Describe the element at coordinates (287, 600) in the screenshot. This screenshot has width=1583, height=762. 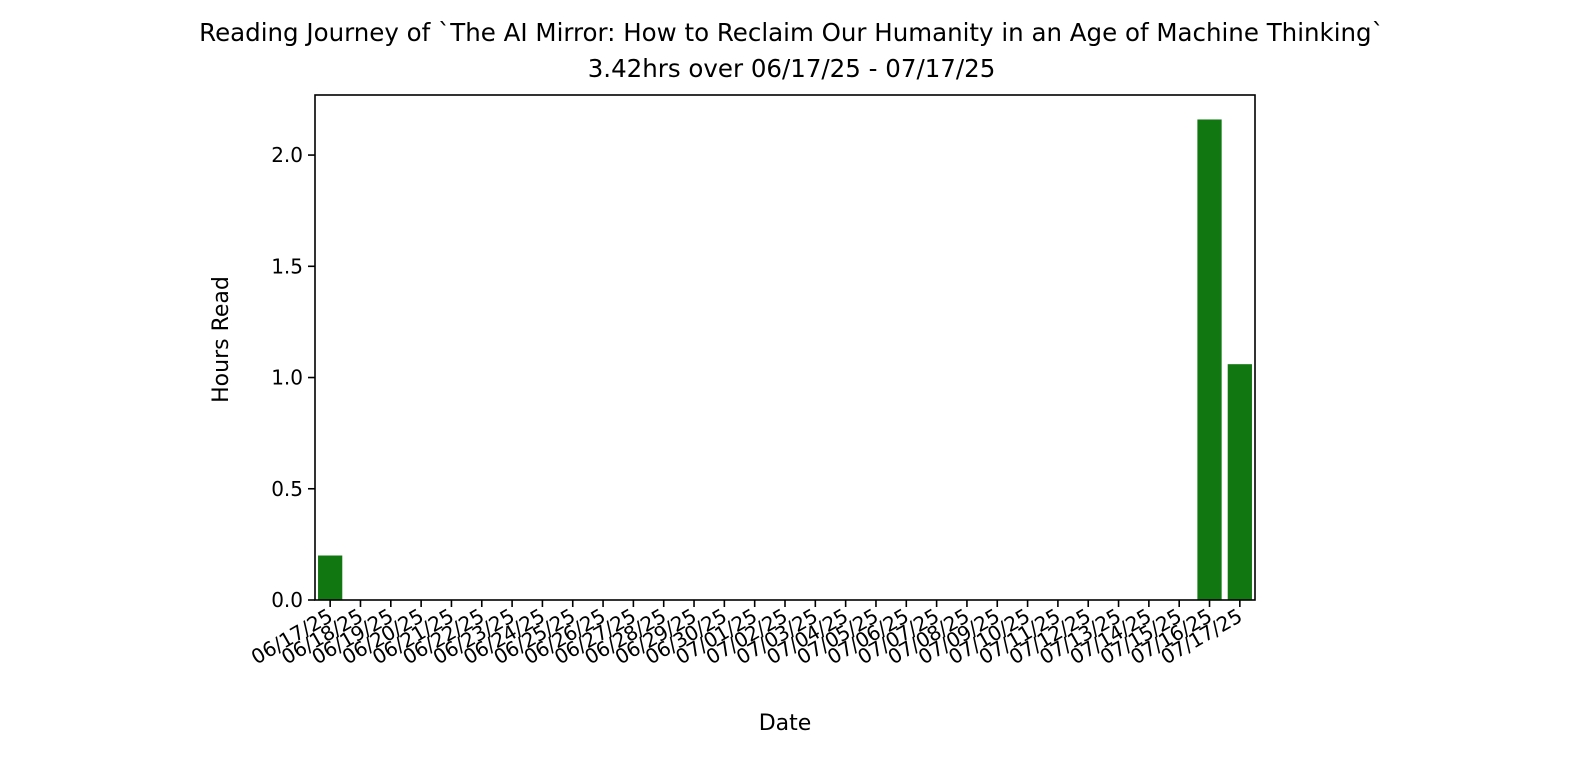
I see `y-tick-label: 0.0` at that location.